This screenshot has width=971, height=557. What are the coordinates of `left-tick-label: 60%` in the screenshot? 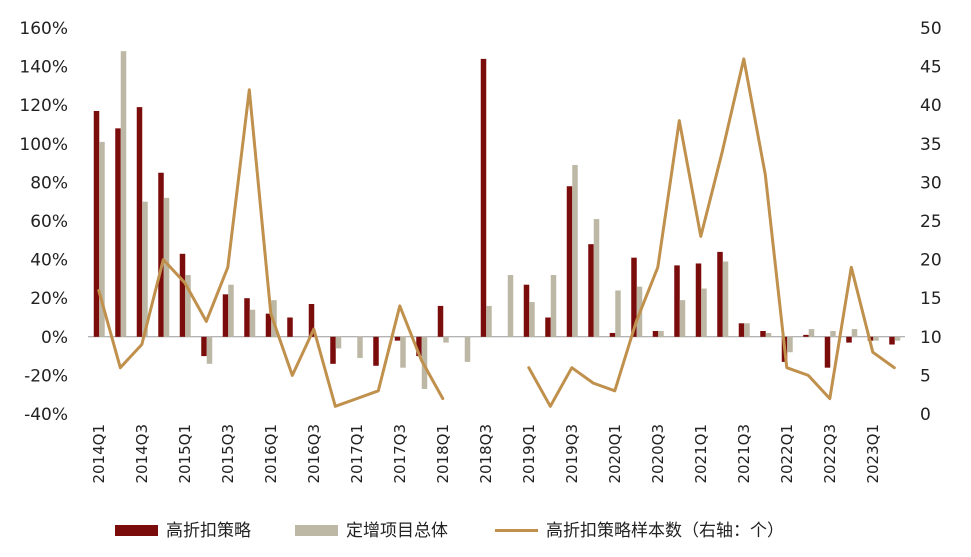 It's located at (49, 222).